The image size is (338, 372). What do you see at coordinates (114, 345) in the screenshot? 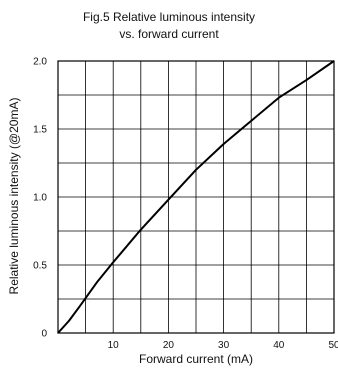
I see `x-tick-label-0: 10` at bounding box center [114, 345].